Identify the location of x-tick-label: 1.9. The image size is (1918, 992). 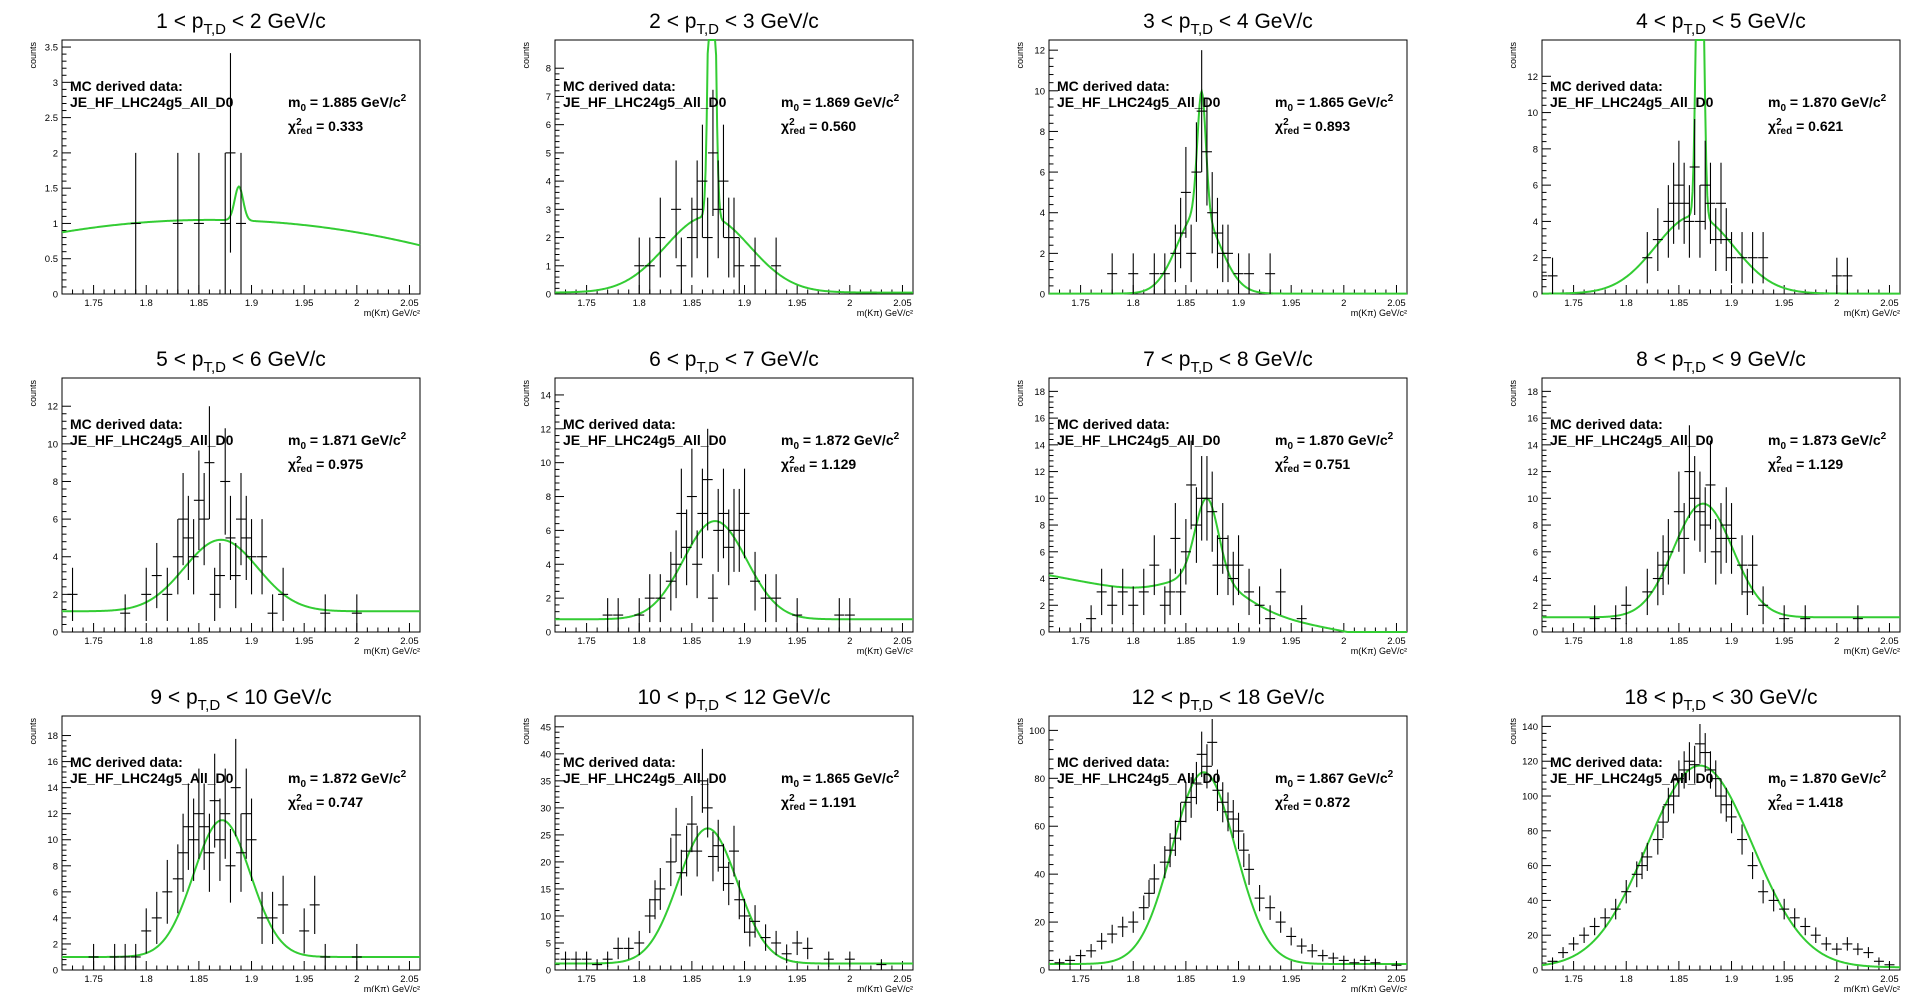
(251, 303).